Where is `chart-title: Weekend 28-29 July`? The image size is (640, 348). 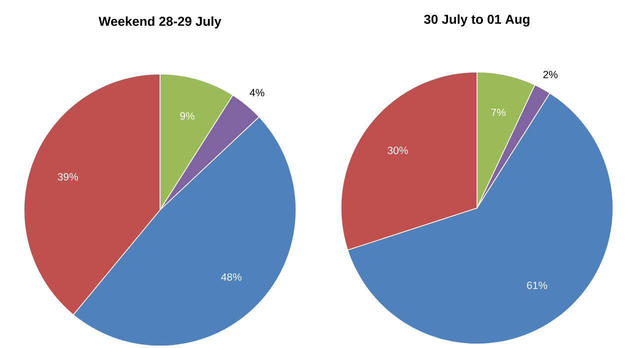
chart-title: Weekend 28-29 July is located at coordinates (160, 22).